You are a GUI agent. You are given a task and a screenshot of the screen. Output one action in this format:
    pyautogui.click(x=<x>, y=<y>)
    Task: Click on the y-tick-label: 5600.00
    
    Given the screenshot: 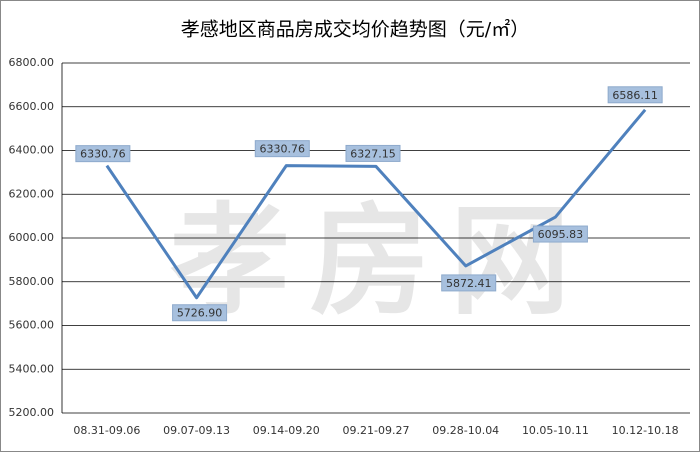 What is the action you would take?
    pyautogui.click(x=32, y=325)
    